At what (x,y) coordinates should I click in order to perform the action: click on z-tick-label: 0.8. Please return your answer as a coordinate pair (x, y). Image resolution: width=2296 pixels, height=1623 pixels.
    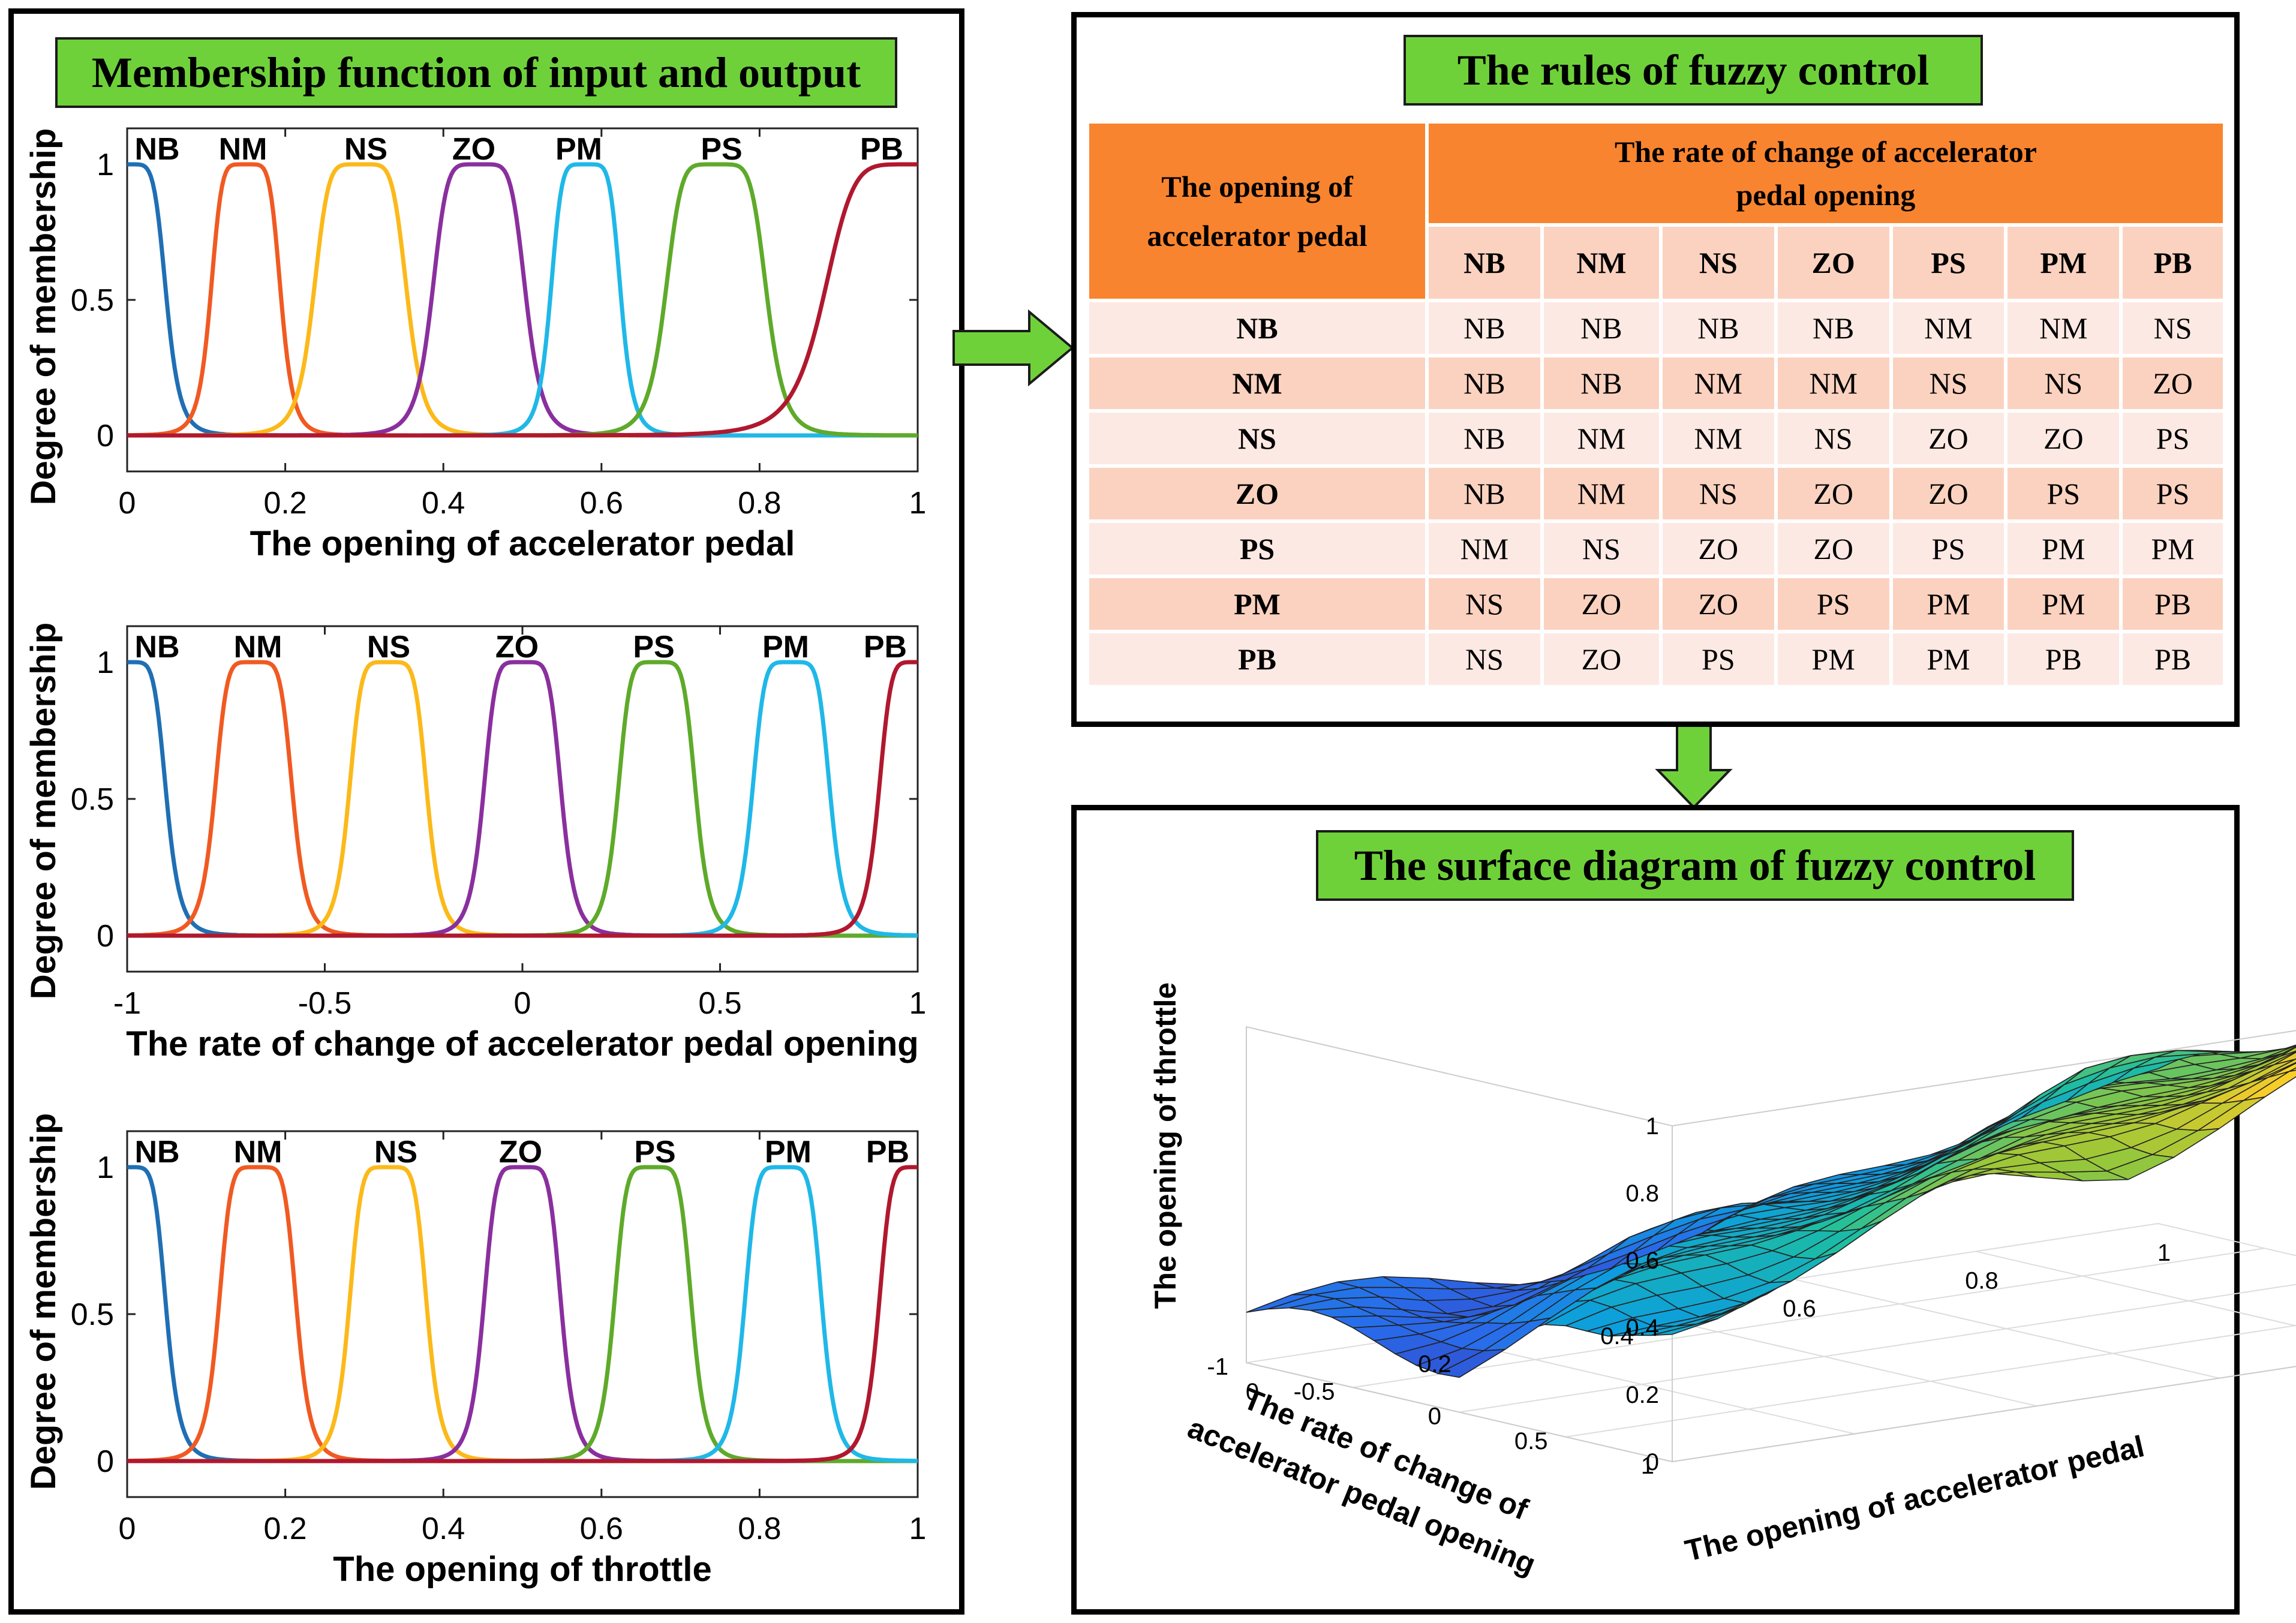
    Looking at the image, I should click on (1642, 1193).